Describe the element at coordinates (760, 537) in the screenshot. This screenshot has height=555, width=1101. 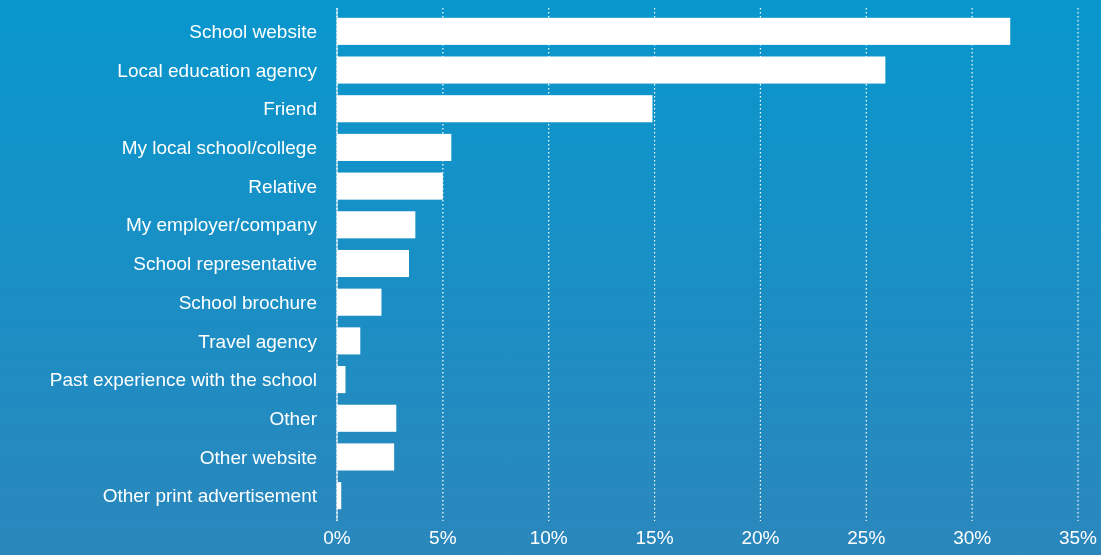
I see `x-tick-label: 20%` at that location.